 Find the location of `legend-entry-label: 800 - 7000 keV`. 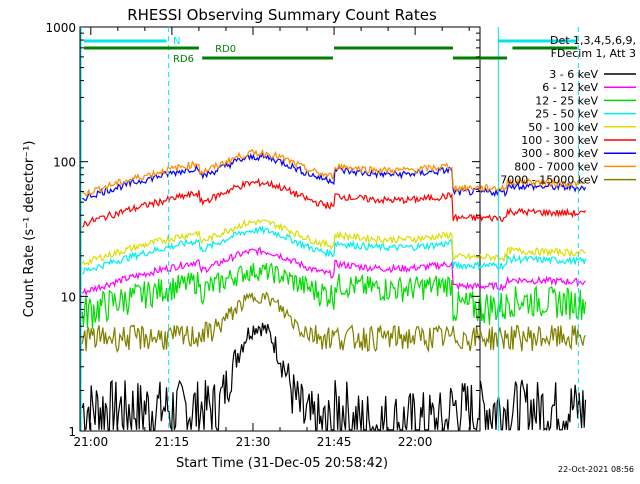

legend-entry-label: 800 - 7000 keV is located at coordinates (556, 166).